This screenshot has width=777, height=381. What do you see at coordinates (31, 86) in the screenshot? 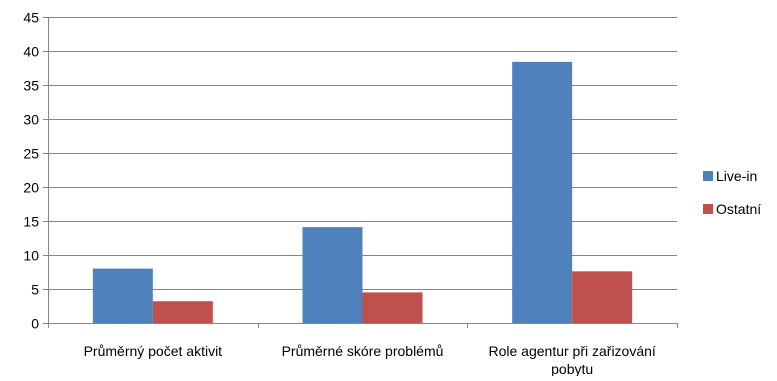
I see `y-tick-label: 35` at bounding box center [31, 86].